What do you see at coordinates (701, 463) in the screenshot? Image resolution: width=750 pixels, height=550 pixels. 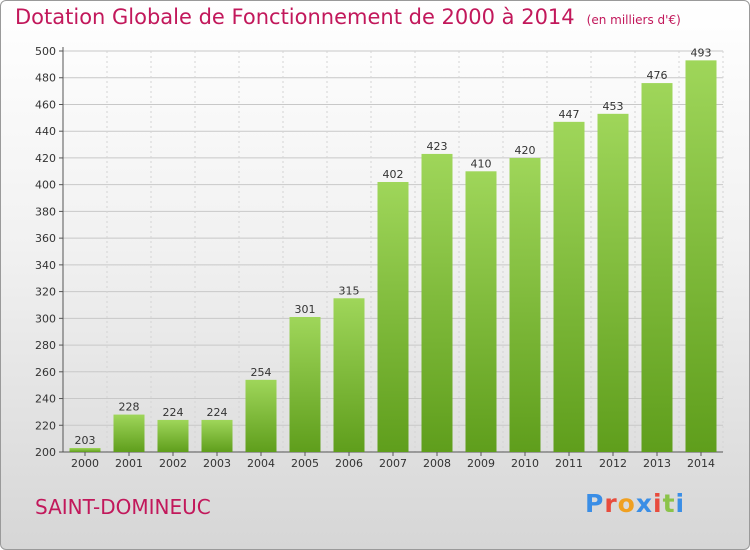 I see `x-tick-label: 2014` at bounding box center [701, 463].